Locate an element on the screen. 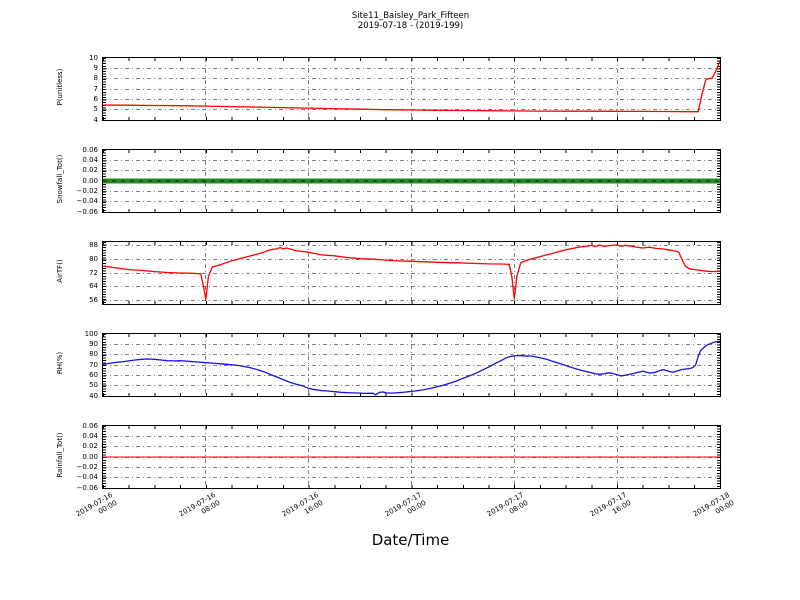 This screenshot has height=600, width=800. y-tick-label: 50 is located at coordinates (93, 385).